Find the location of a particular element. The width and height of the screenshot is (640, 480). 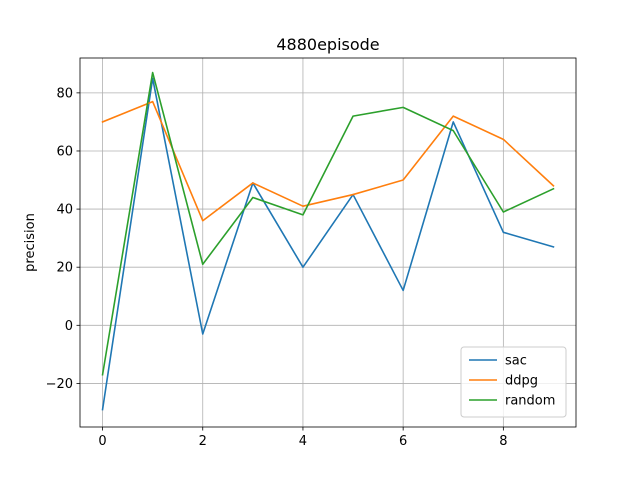

x-tick-label-6: 6 is located at coordinates (403, 441).